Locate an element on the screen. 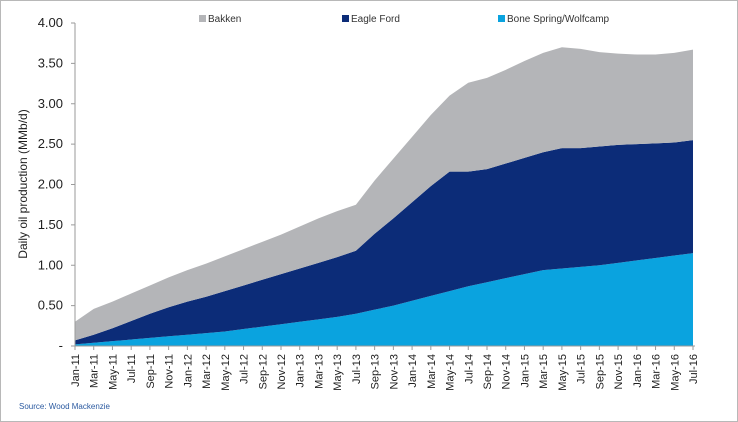 The image size is (738, 422). legend-label-eagle-ford: Eagle Ford is located at coordinates (375, 19).